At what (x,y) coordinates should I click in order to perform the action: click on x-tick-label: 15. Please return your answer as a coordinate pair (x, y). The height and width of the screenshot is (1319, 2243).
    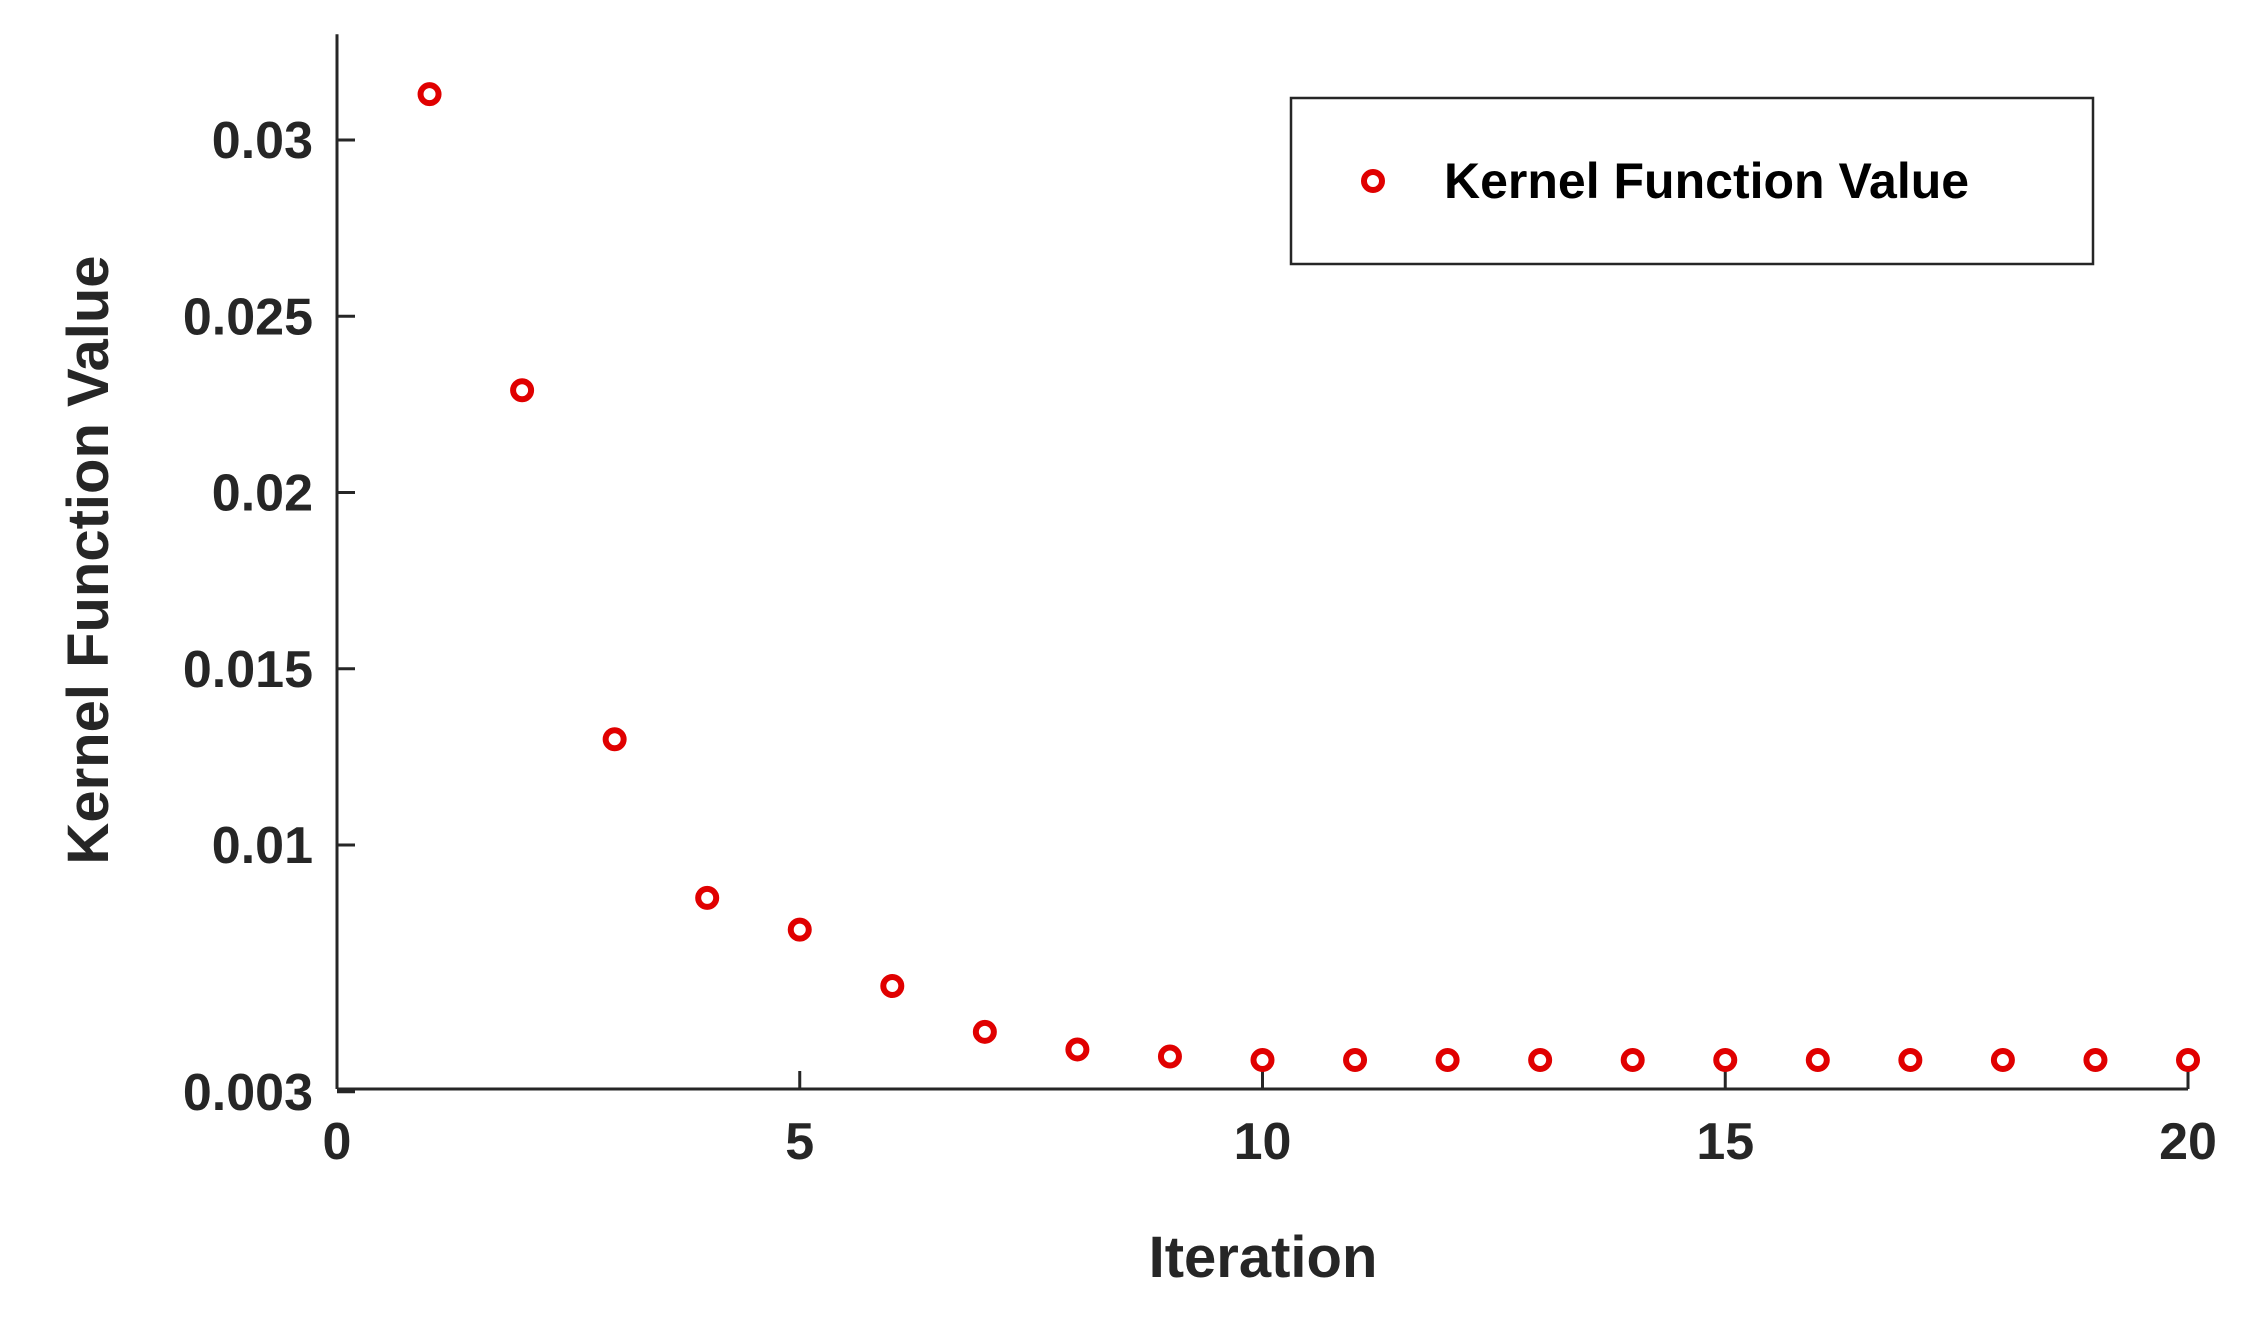
    Looking at the image, I should click on (1725, 1142).